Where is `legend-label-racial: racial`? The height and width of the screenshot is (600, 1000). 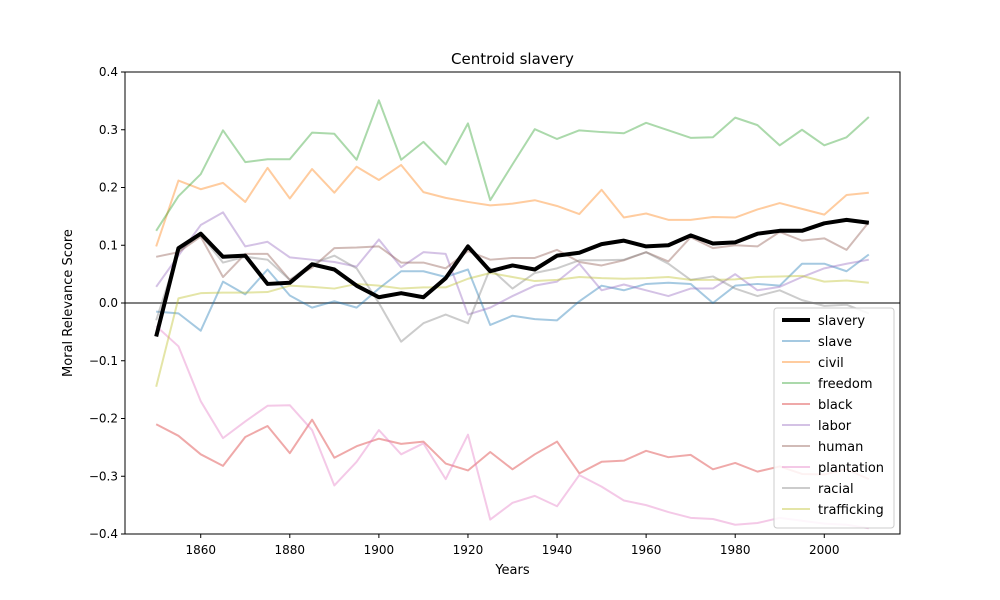 legend-label-racial: racial is located at coordinates (836, 489).